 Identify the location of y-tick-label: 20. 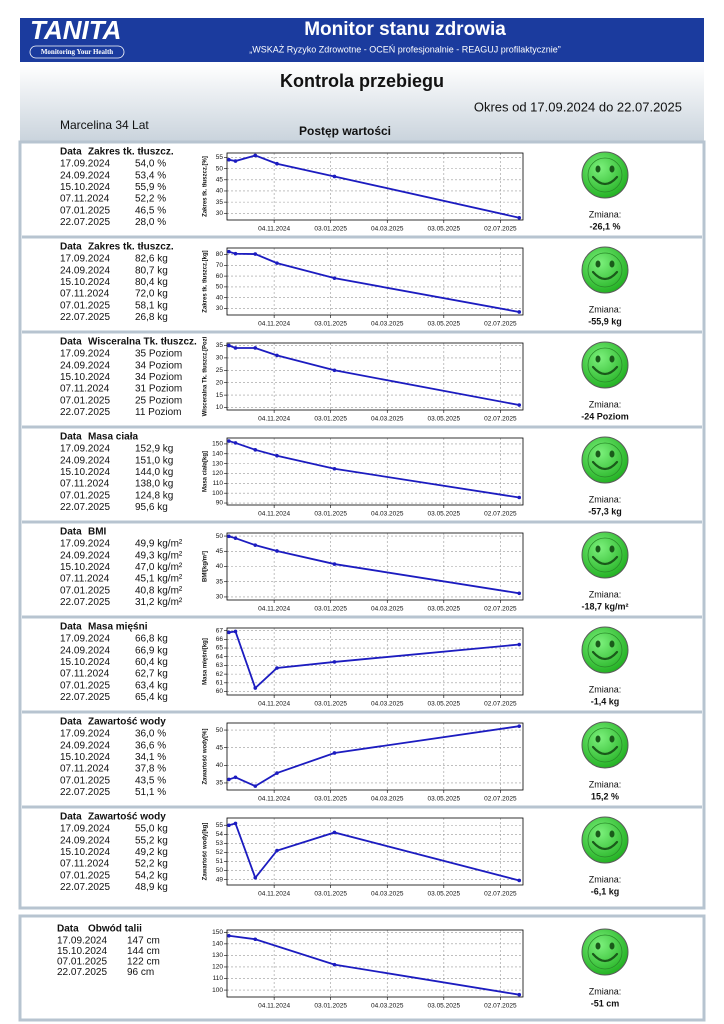
(220, 382).